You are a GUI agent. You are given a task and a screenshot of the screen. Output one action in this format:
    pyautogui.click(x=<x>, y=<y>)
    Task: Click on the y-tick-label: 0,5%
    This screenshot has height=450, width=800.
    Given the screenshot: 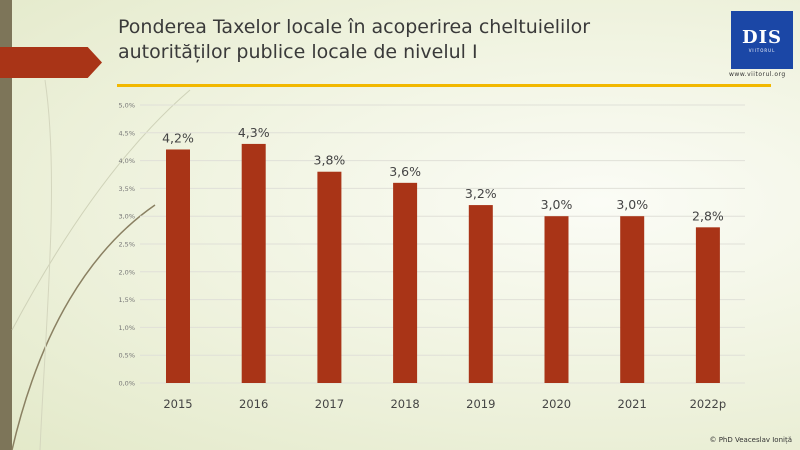 What is the action you would take?
    pyautogui.click(x=126, y=356)
    